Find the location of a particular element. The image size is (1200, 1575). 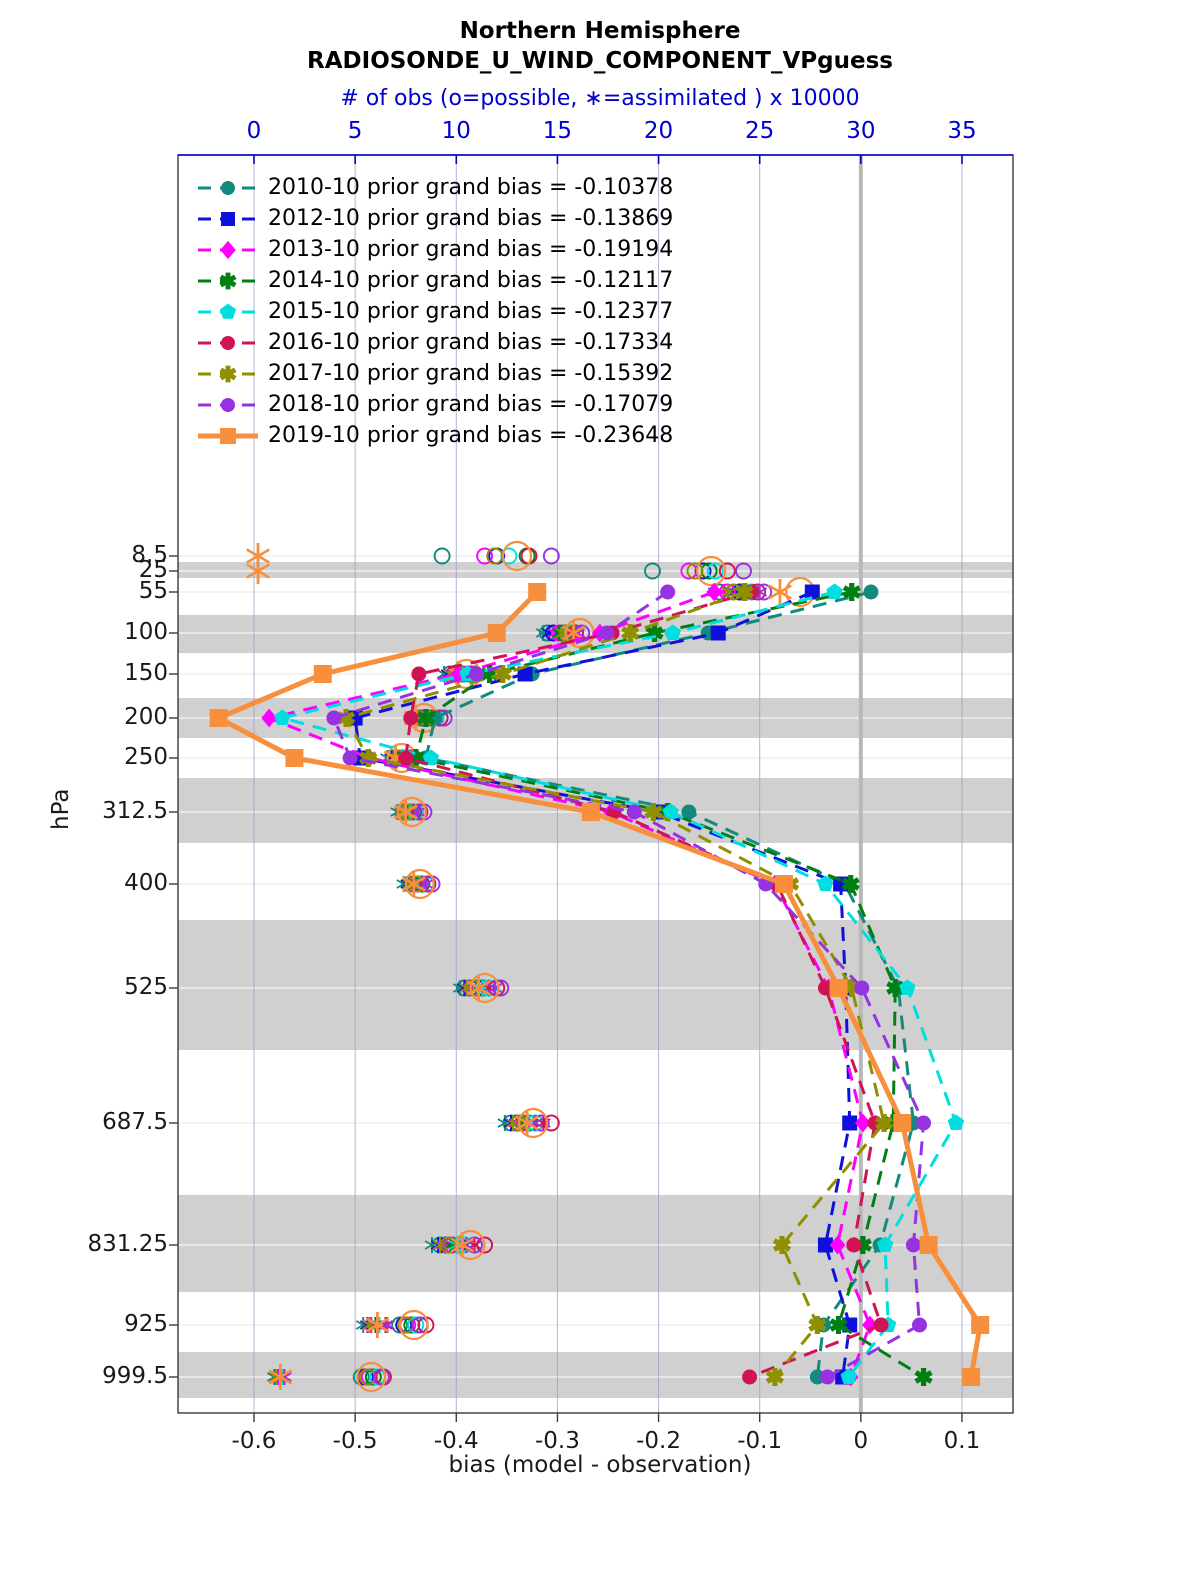

chart-title: Northern Hemisphere is located at coordinates (600, 31).